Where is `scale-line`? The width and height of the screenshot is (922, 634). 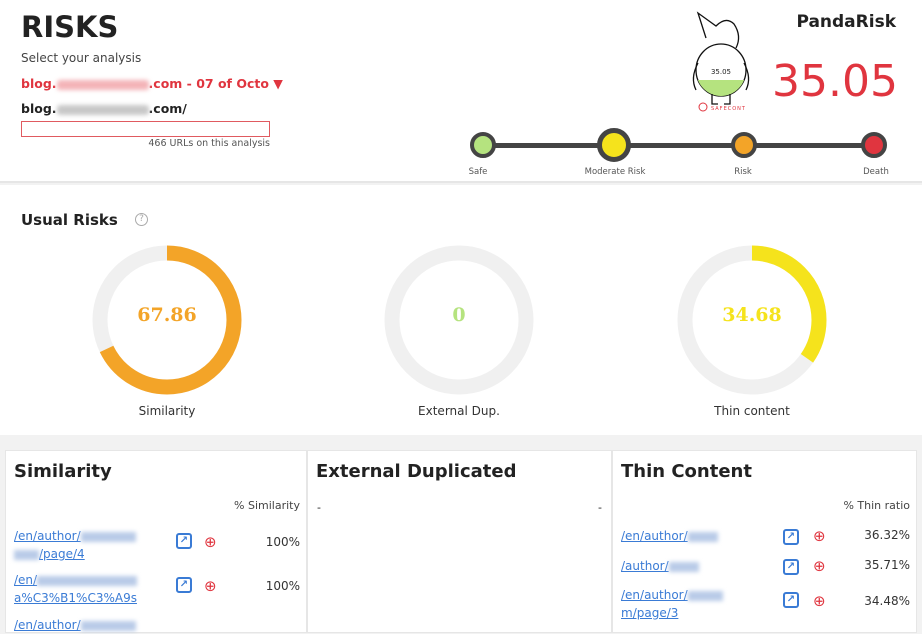 scale-line is located at coordinates (680, 145).